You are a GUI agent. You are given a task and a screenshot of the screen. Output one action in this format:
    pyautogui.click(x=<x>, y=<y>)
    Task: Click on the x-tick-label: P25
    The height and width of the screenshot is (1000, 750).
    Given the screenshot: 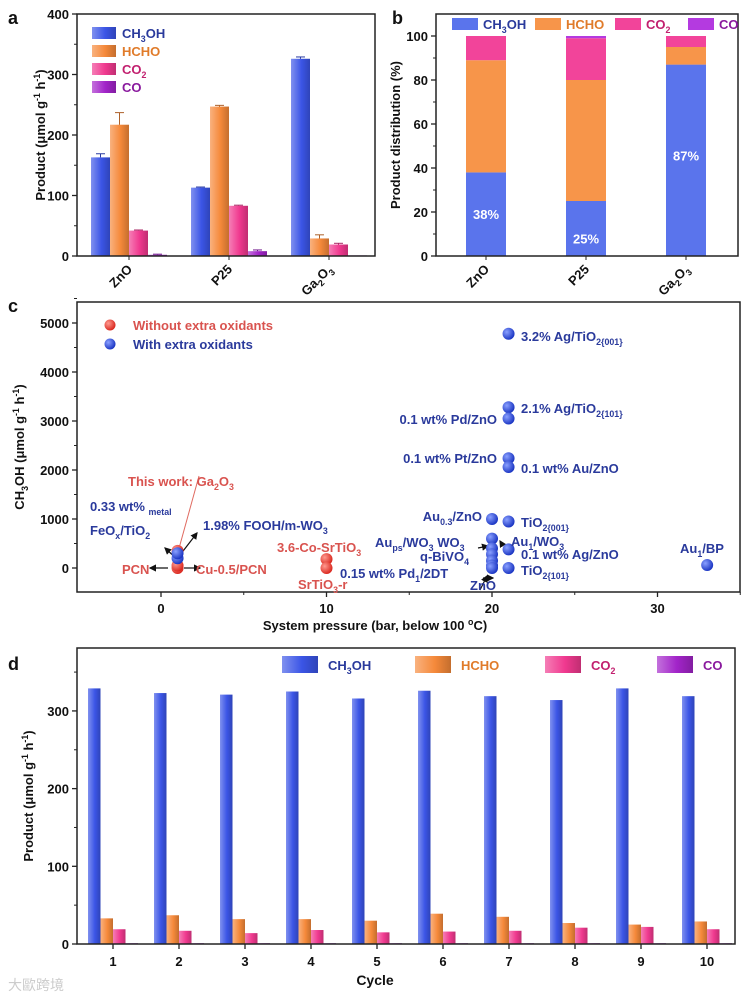 What is the action you would take?
    pyautogui.click(x=221, y=275)
    